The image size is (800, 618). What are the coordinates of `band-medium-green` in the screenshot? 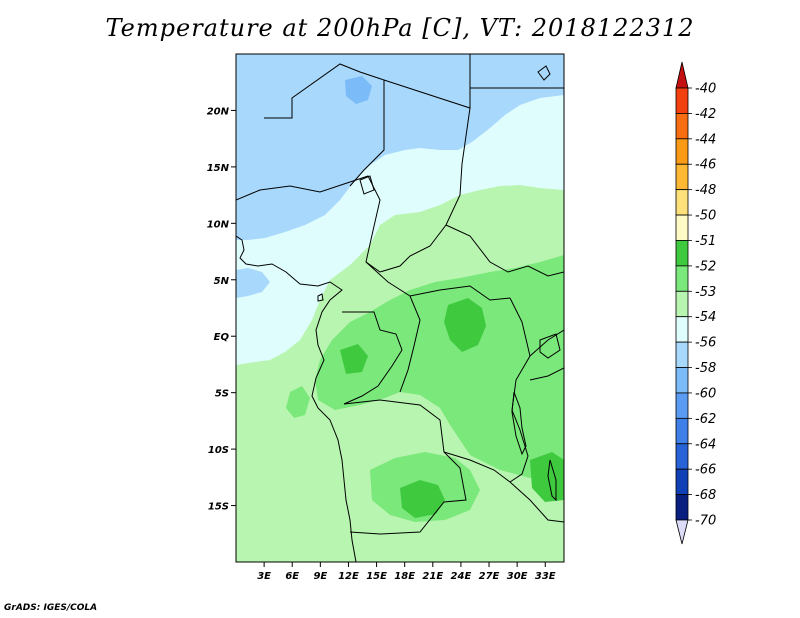 It's located at (439, 366).